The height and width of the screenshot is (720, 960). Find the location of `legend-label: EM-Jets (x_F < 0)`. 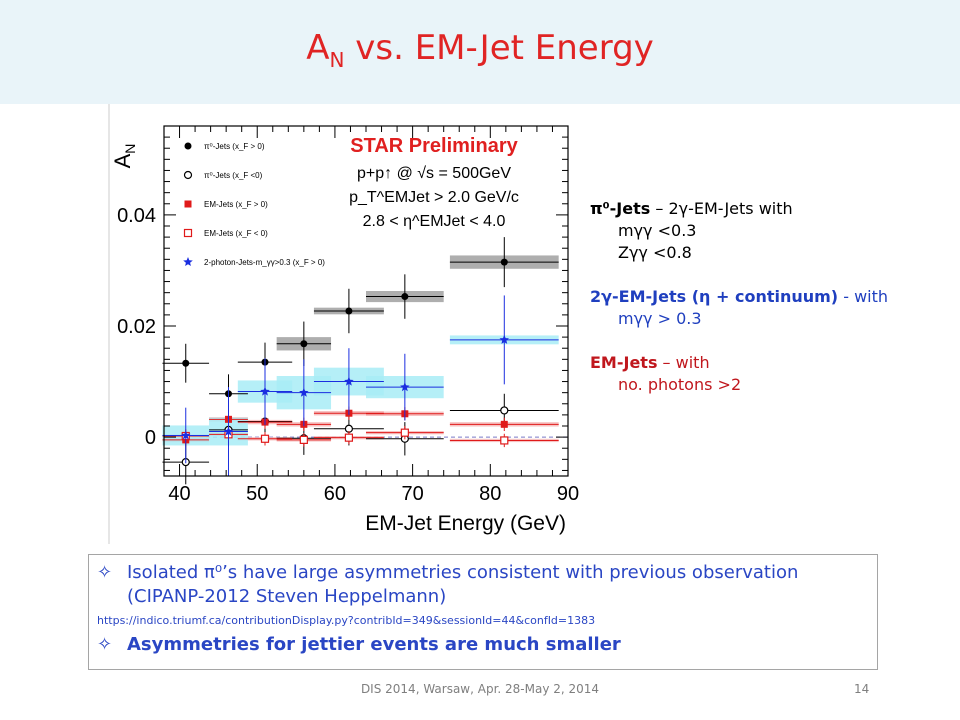

legend-label: EM-Jets (x_F < 0) is located at coordinates (236, 233).